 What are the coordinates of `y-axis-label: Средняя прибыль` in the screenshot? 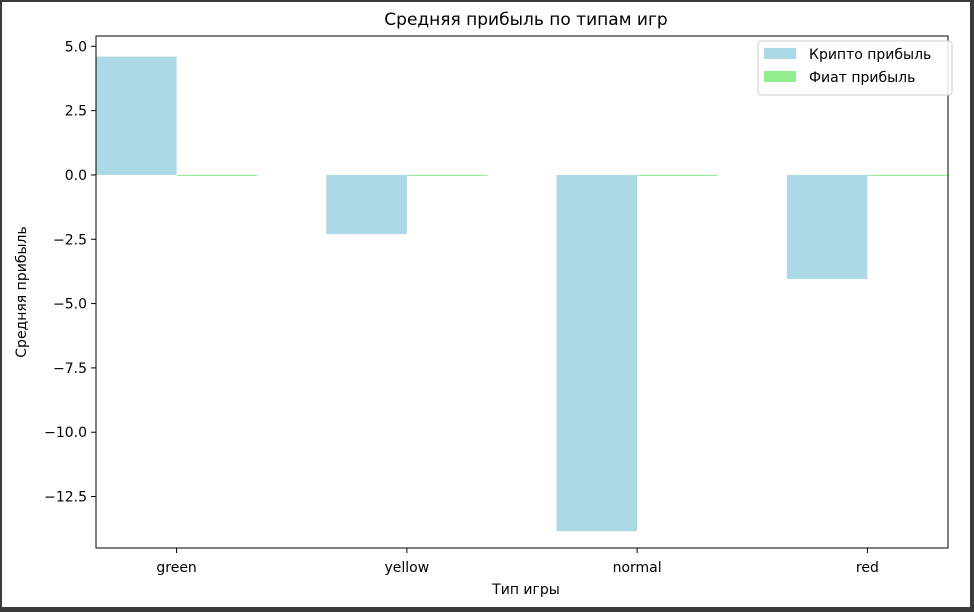 It's located at (22, 291).